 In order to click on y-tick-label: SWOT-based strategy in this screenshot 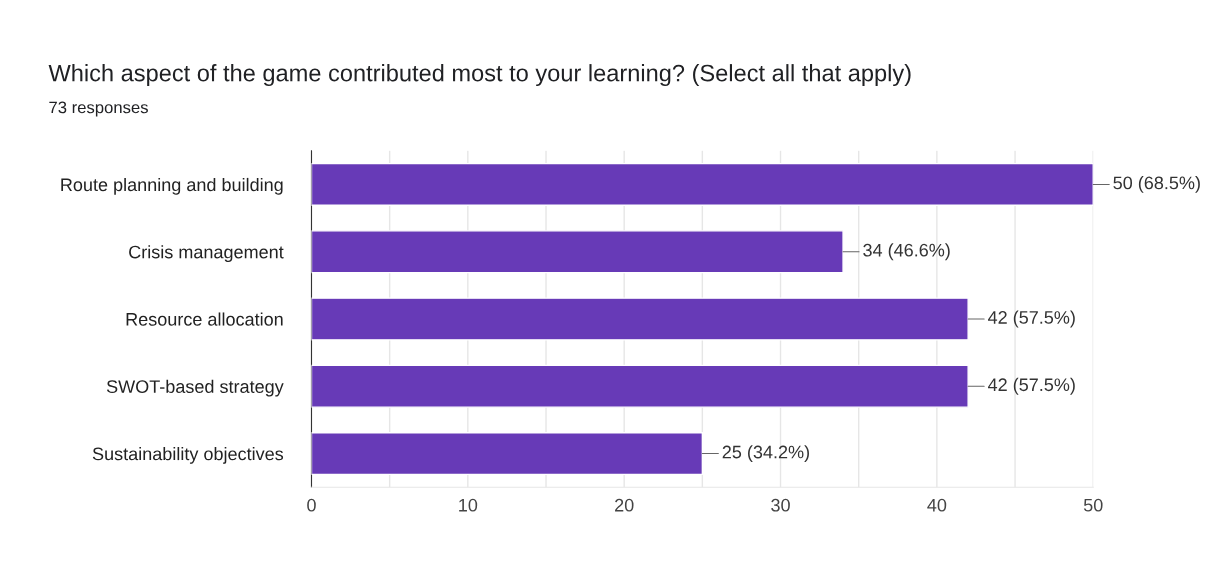, I will do `click(195, 388)`.